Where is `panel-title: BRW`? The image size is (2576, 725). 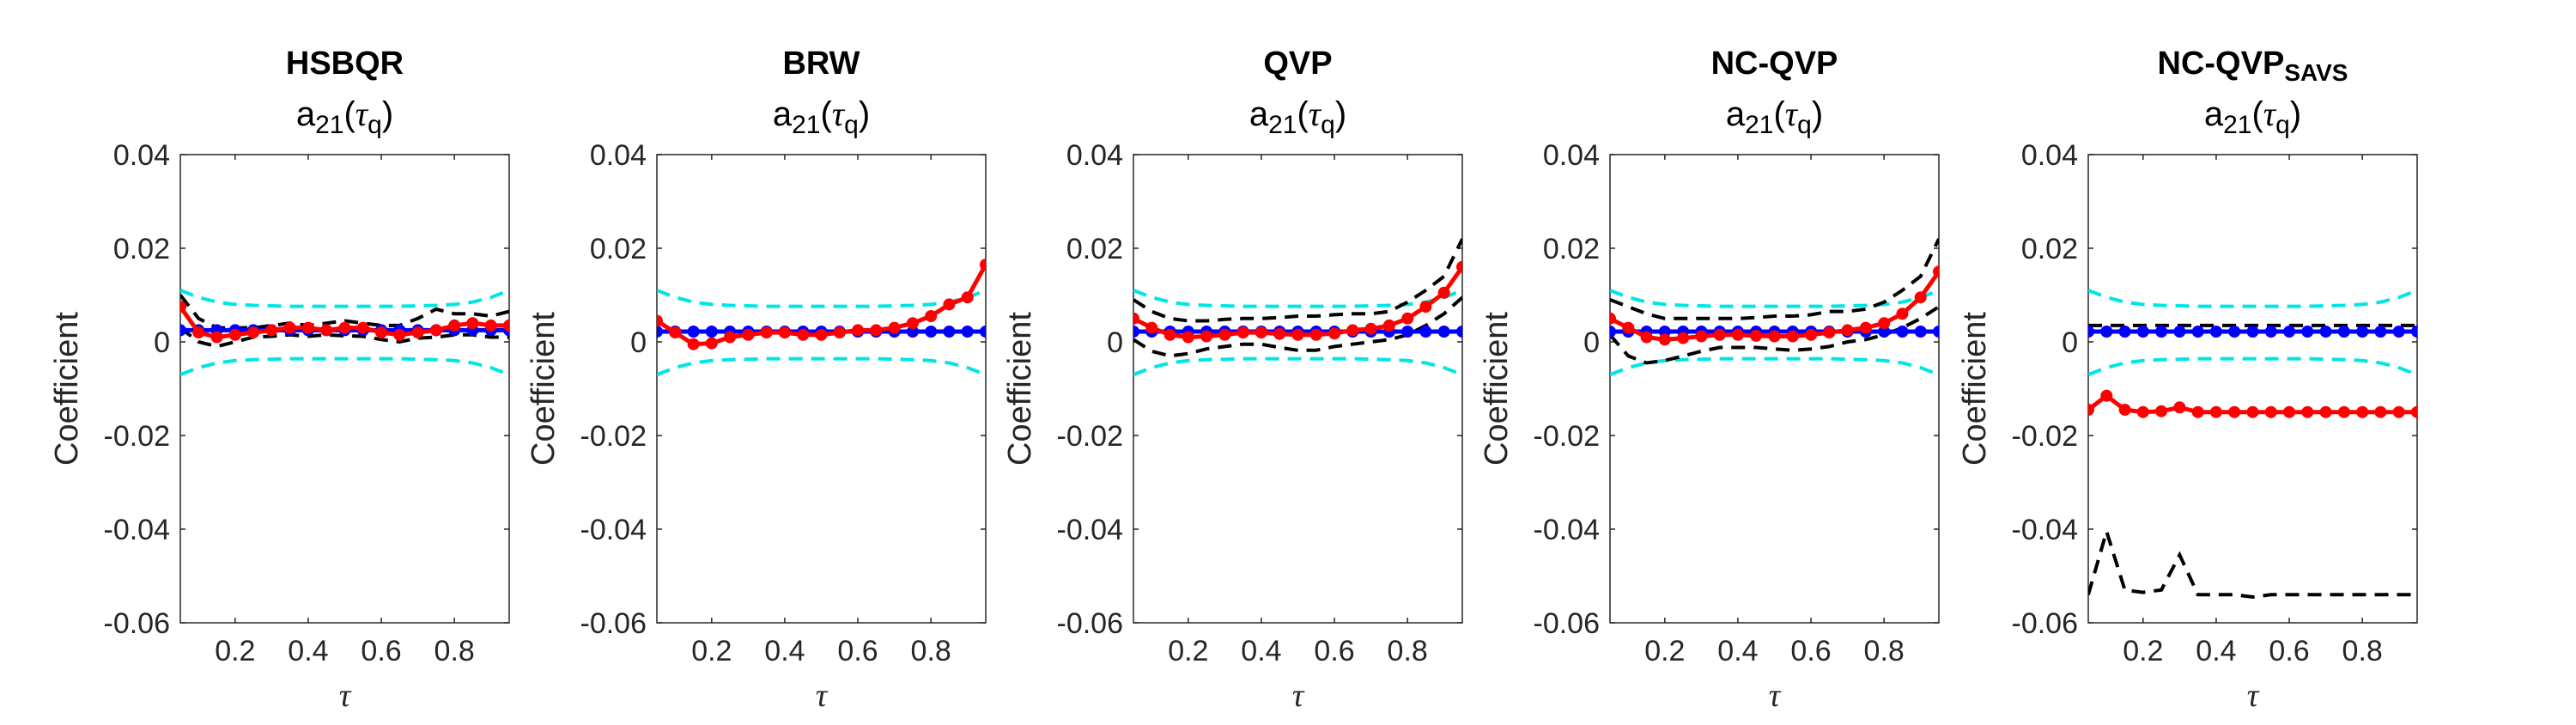
panel-title: BRW is located at coordinates (821, 64).